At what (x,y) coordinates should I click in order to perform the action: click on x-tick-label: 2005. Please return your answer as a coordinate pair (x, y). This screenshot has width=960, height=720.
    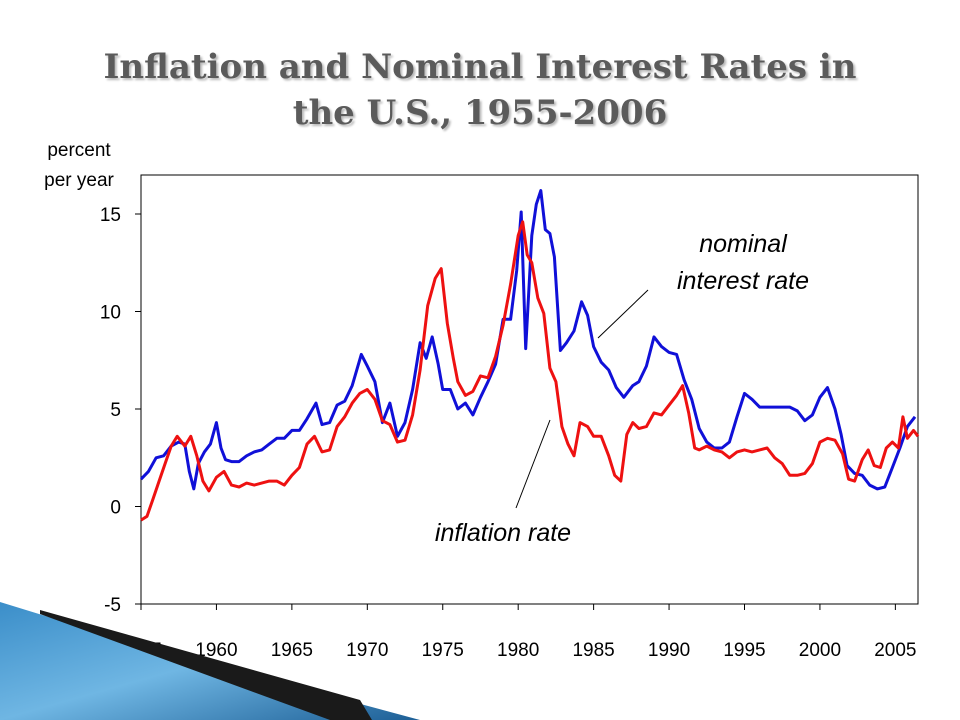
    Looking at the image, I should click on (895, 650).